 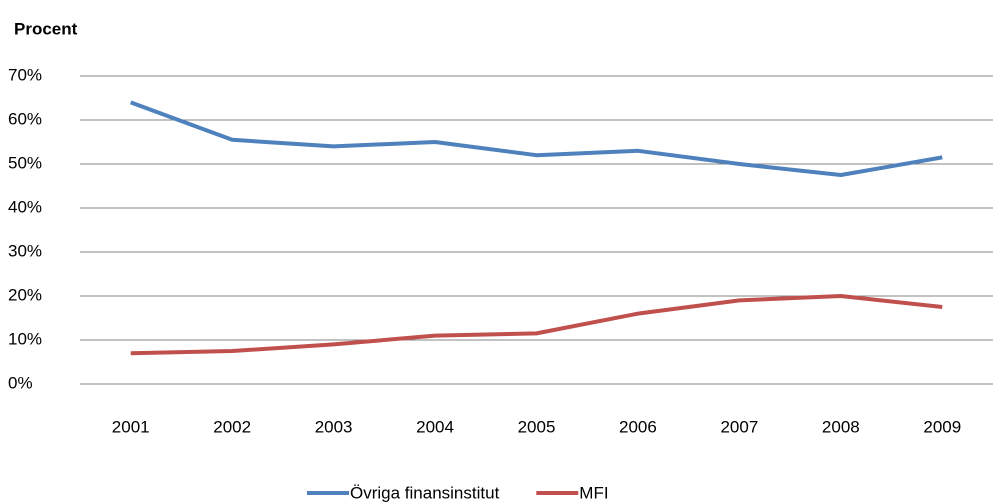 I want to click on y-tick-label: 20%, so click(x=25, y=294).